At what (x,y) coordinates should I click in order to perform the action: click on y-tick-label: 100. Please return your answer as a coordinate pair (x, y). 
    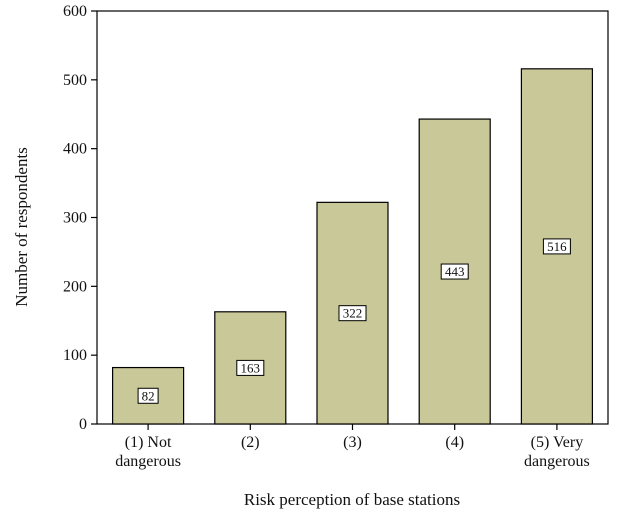
    Looking at the image, I should click on (75, 355).